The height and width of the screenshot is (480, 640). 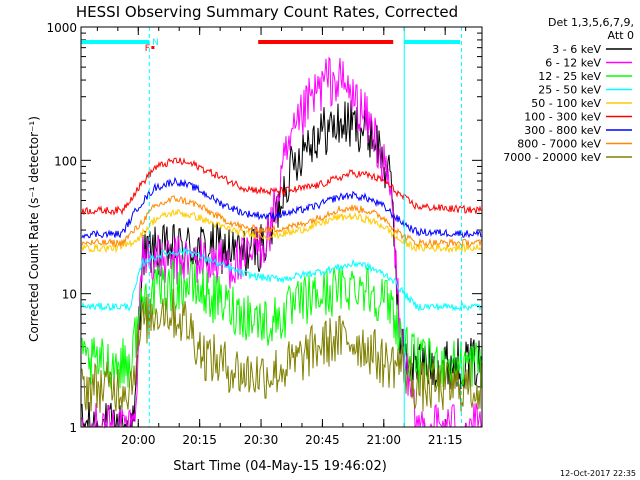 I want to click on y-tick-label: 1000, so click(x=61, y=28).